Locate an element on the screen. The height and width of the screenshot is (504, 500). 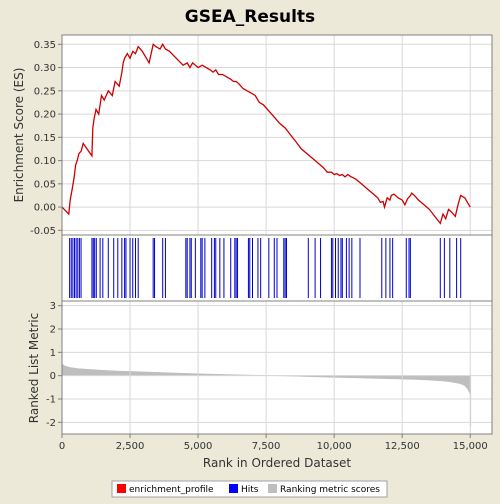
x-tick-label: 15,000 is located at coordinates (470, 446).